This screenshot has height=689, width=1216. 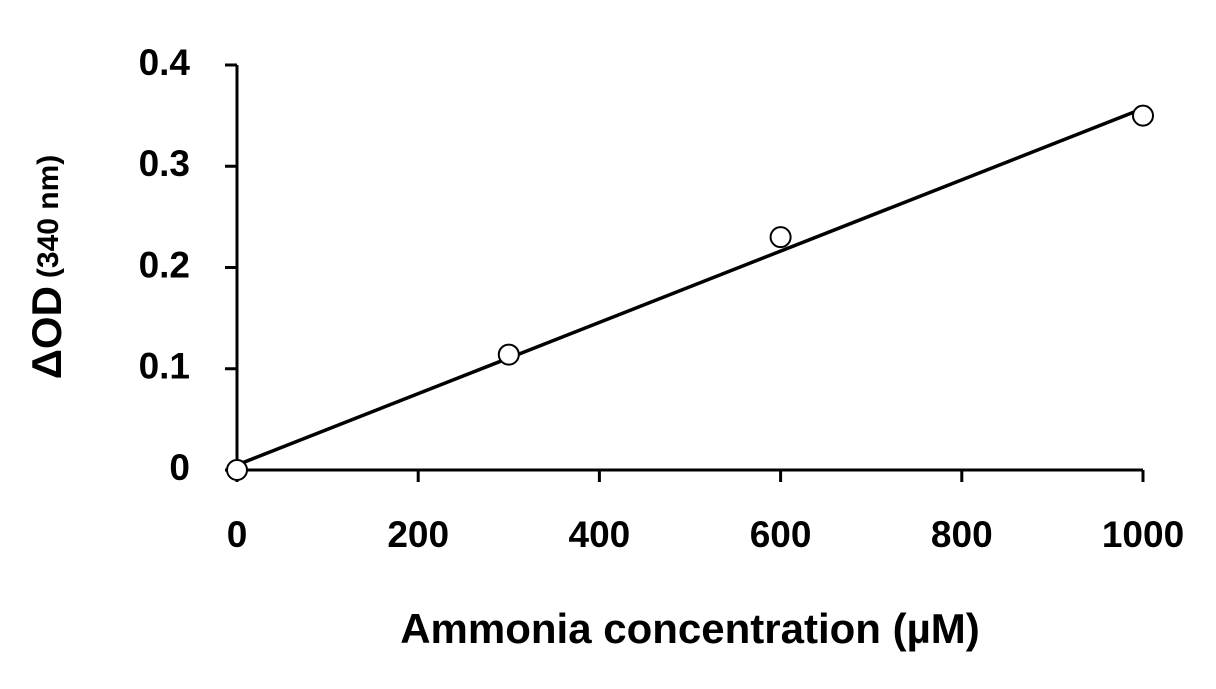 I want to click on y-label-main: ΔOD, so click(x=46, y=332).